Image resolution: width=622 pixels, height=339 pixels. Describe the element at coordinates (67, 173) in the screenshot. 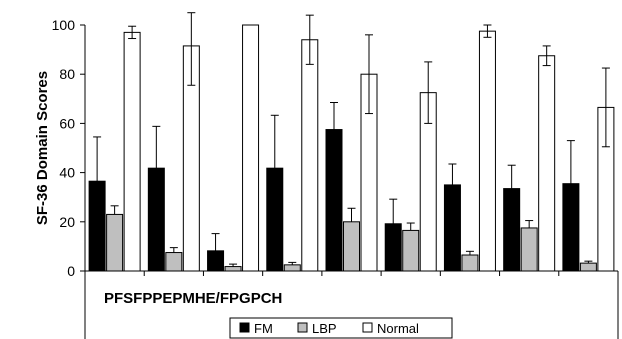

I see `y-tick-label: 40` at that location.